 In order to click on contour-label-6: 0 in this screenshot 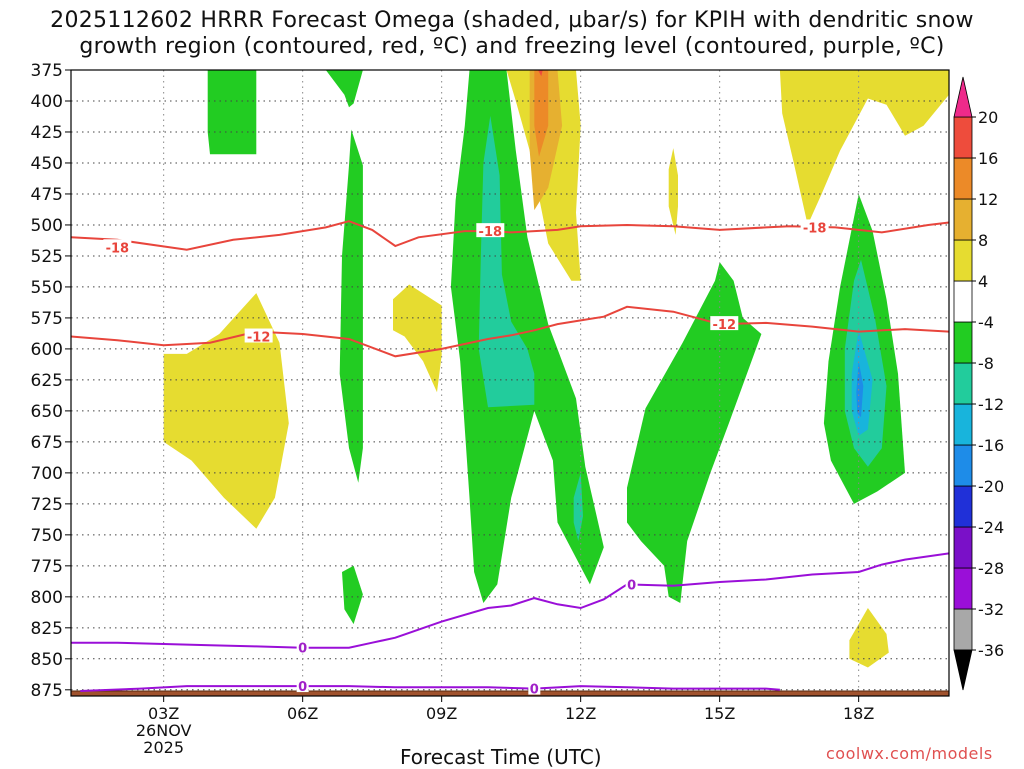, I will do `click(302, 687)`.